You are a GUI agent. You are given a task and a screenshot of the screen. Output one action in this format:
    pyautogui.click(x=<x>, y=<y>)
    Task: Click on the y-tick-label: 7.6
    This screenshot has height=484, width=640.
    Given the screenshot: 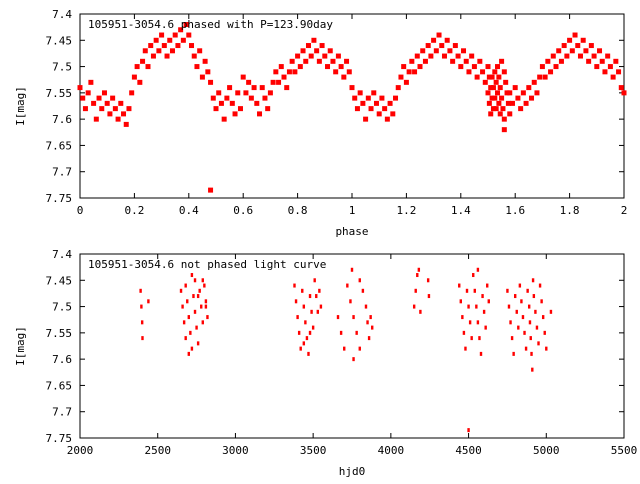 What is the action you would take?
    pyautogui.click(x=62, y=359)
    